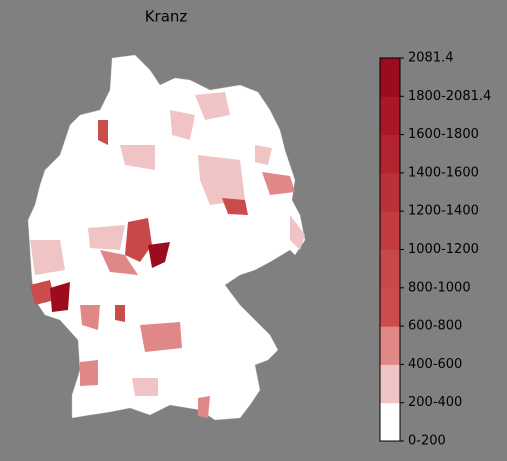 The image size is (507, 461). I want to click on colorbar-label: 1200-1400, so click(443, 211).